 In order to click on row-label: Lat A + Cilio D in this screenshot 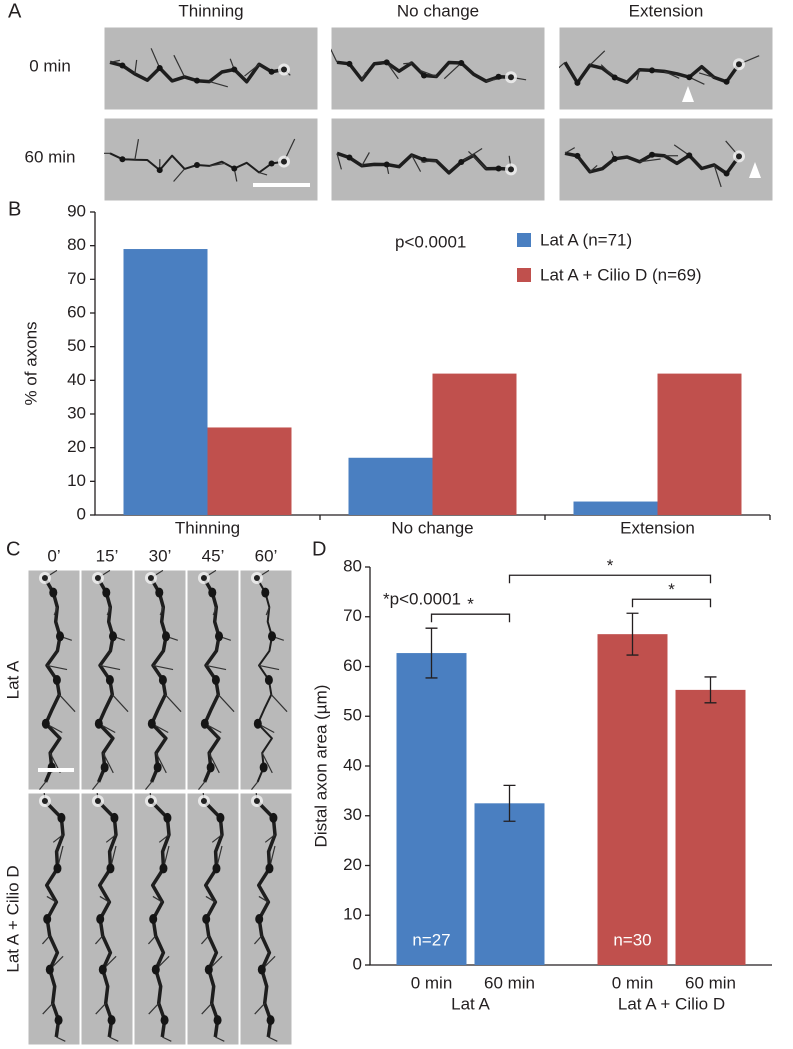, I will do `click(12, 918)`.